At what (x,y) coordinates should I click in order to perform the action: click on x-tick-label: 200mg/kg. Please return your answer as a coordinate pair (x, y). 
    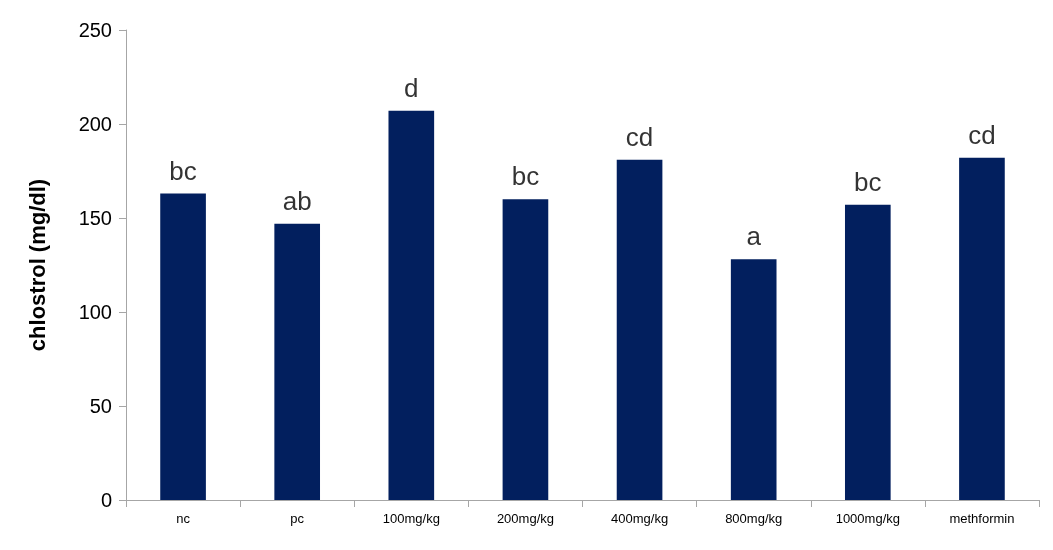
    Looking at the image, I should click on (525, 518).